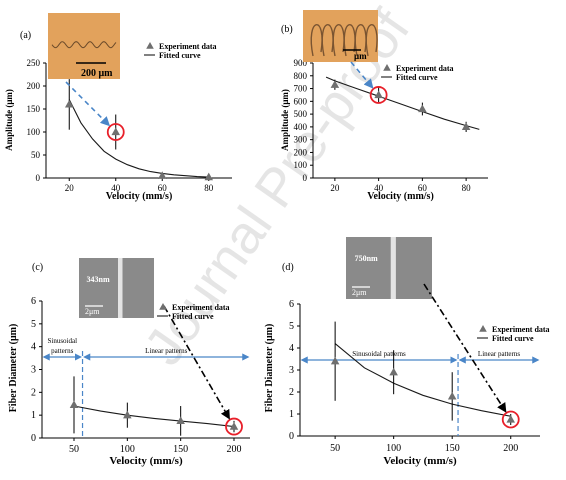  What do you see at coordinates (371, 40) in the screenshot?
I see `inset-fiber-loop` at bounding box center [371, 40].